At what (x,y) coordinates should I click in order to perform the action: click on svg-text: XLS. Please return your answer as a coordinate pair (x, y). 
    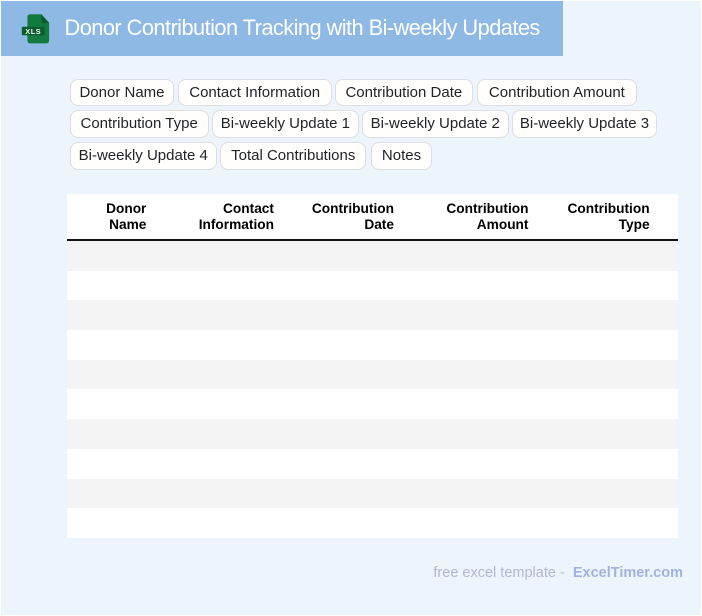
    Looking at the image, I should click on (33, 31).